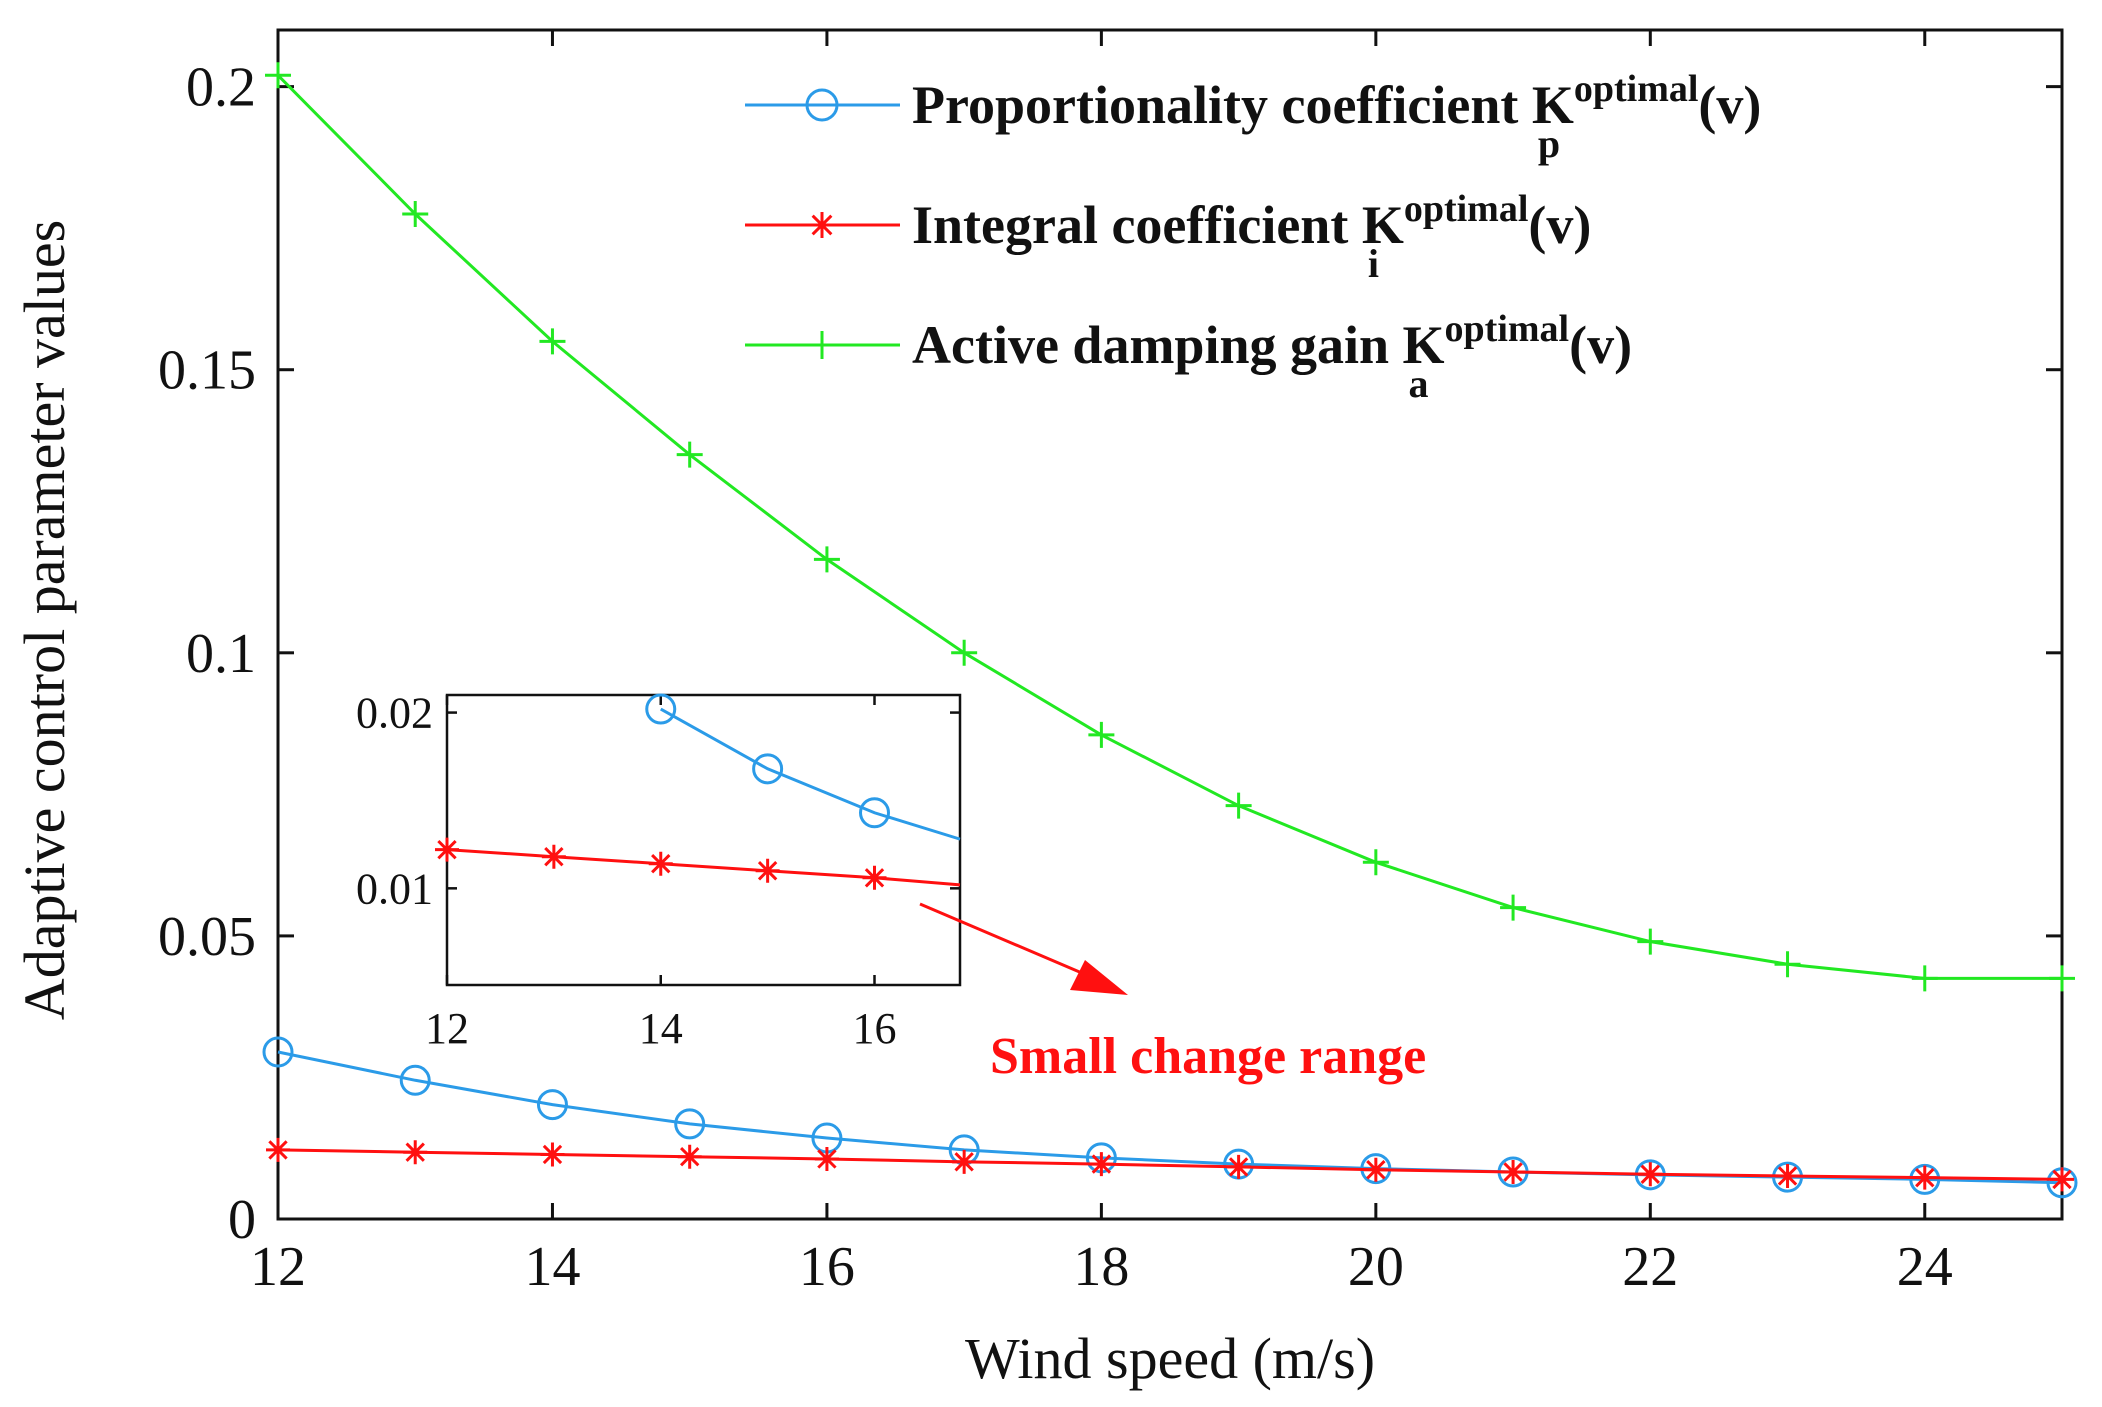 The image size is (2102, 1407). I want to click on y-tick-label: 0.15, so click(207, 371).